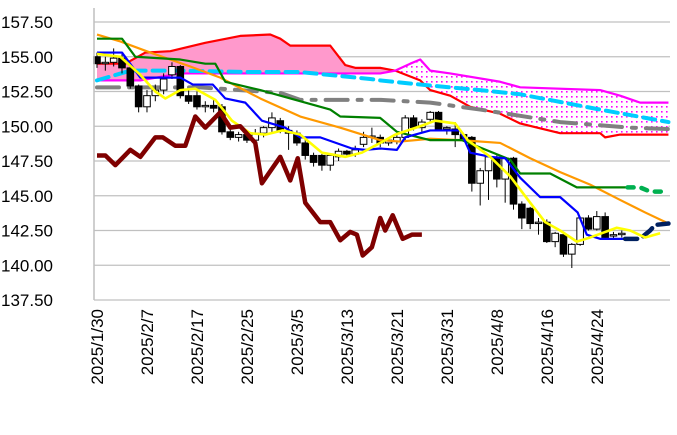  I want to click on x-tick-label: 2025/4/24, so click(597, 347).